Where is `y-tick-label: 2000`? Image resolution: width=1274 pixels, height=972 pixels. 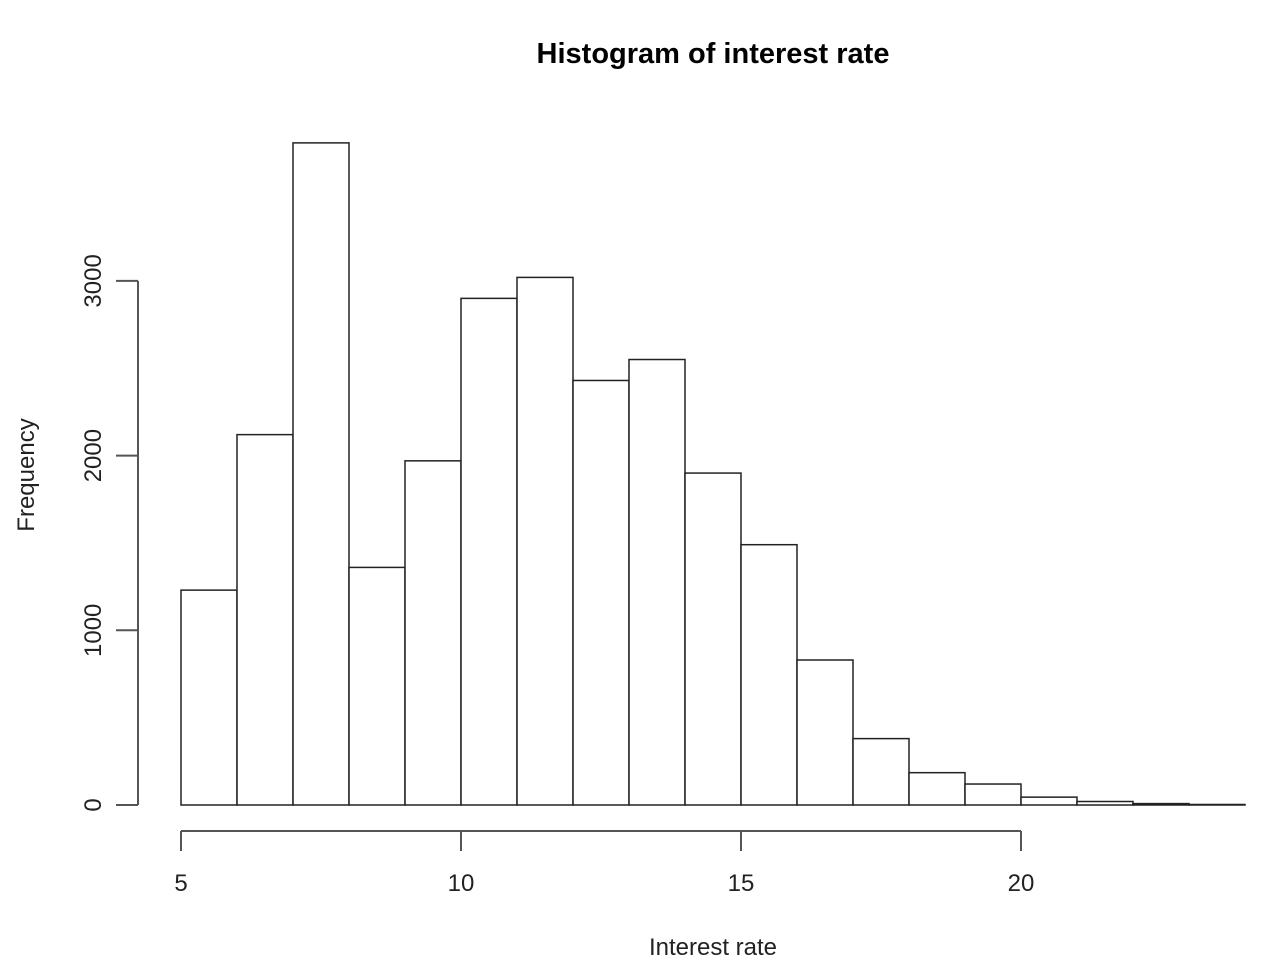
y-tick-label: 2000 is located at coordinates (93, 455).